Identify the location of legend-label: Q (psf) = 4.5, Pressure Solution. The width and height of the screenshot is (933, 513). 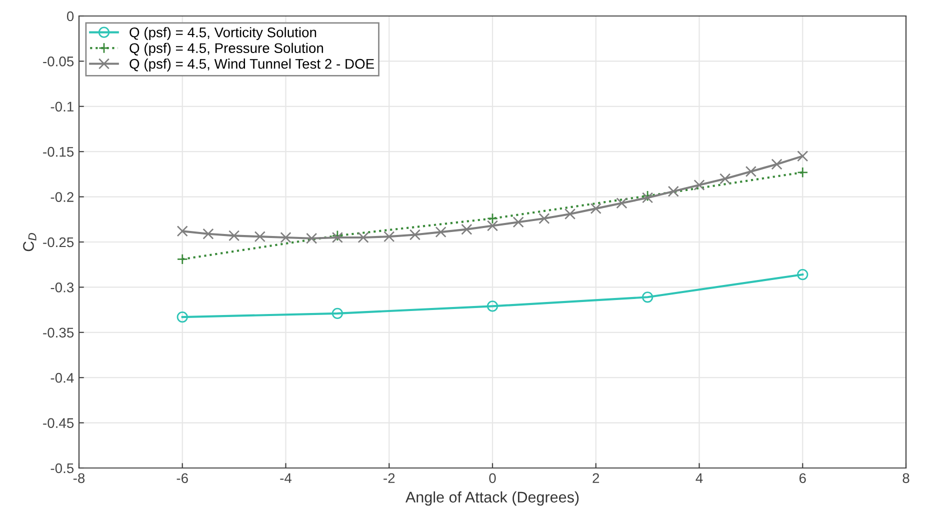
(227, 49).